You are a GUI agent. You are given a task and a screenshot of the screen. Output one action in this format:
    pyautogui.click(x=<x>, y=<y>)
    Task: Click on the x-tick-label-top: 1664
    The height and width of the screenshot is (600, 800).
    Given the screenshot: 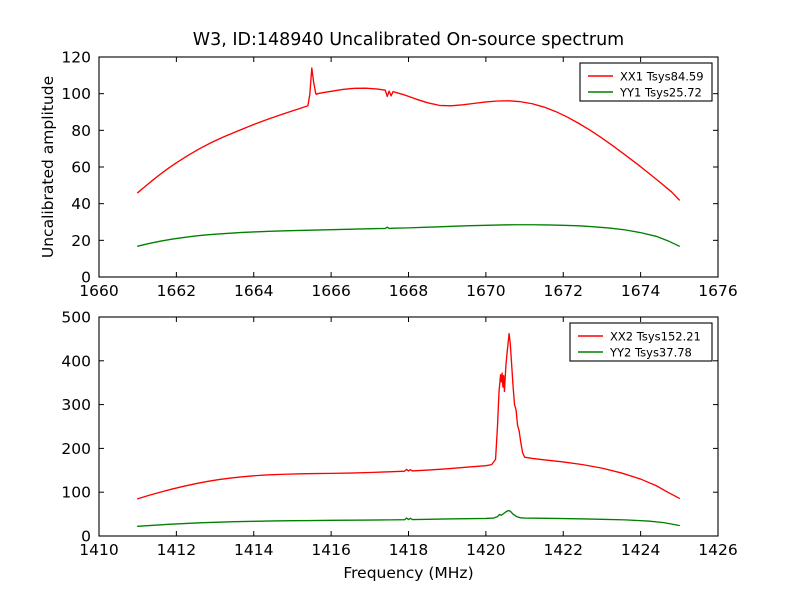 What is the action you would take?
    pyautogui.click(x=253, y=291)
    